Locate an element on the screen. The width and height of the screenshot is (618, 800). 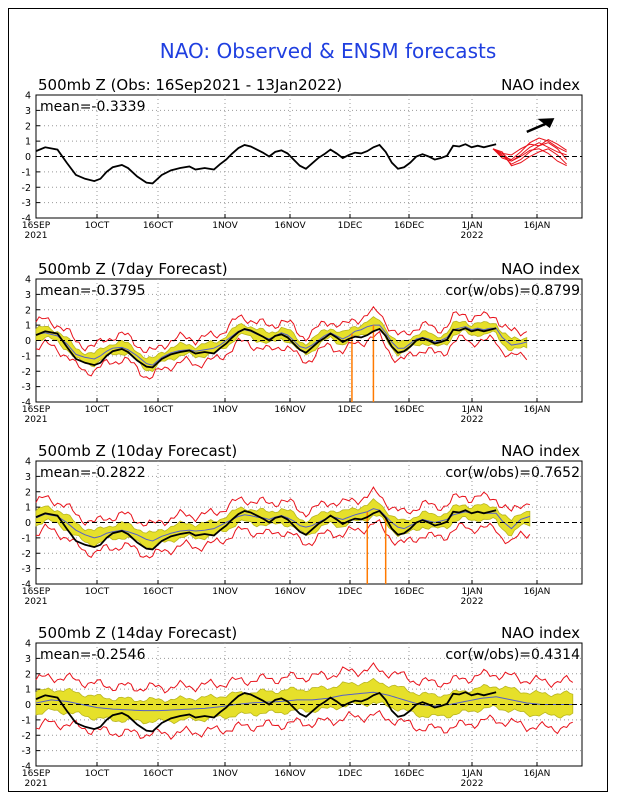
correlation-label: cor(w/obs)=0.7652 is located at coordinates (512, 473).